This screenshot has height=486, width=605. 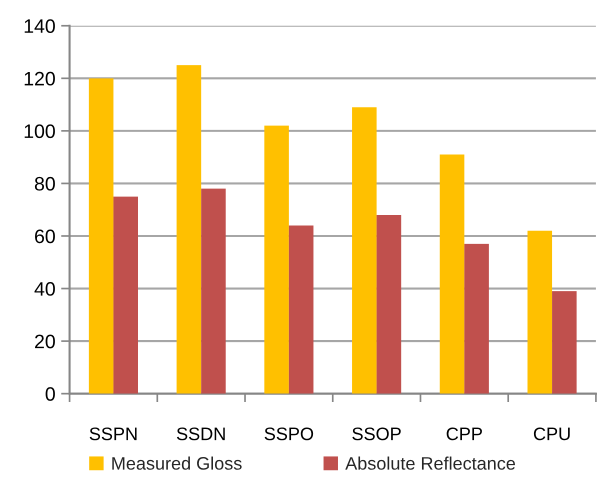 I want to click on y-tick-label: 40, so click(x=44, y=289).